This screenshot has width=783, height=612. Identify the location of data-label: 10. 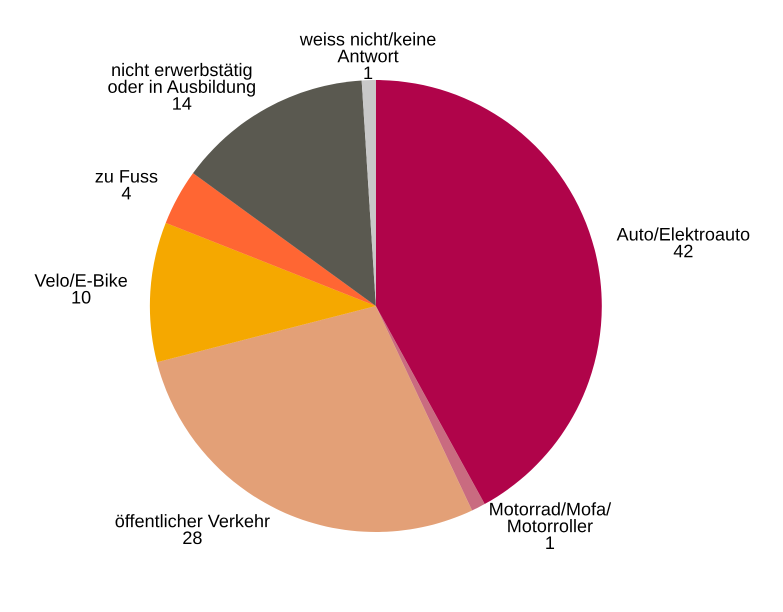
(81, 297).